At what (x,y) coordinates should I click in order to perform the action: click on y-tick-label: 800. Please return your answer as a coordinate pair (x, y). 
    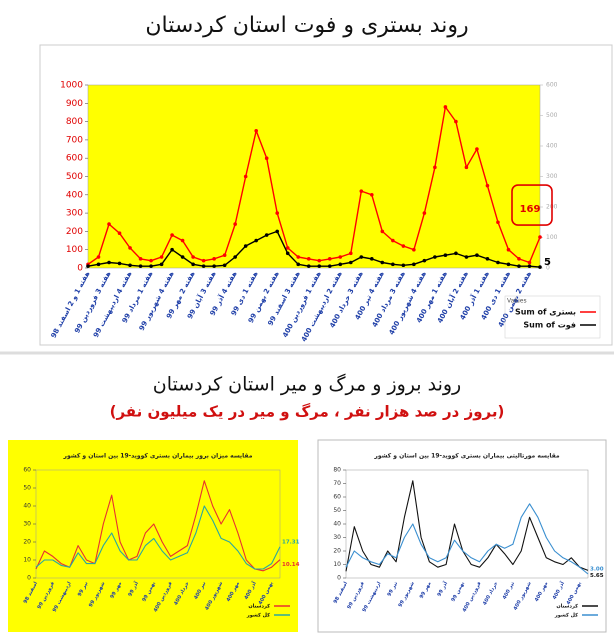
    Looking at the image, I should click on (74, 122).